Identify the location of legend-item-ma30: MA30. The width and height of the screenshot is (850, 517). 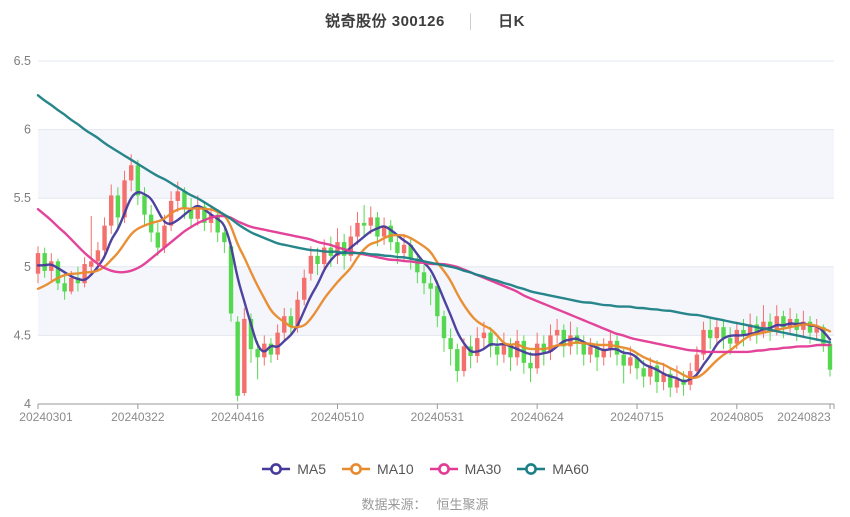
(465, 469).